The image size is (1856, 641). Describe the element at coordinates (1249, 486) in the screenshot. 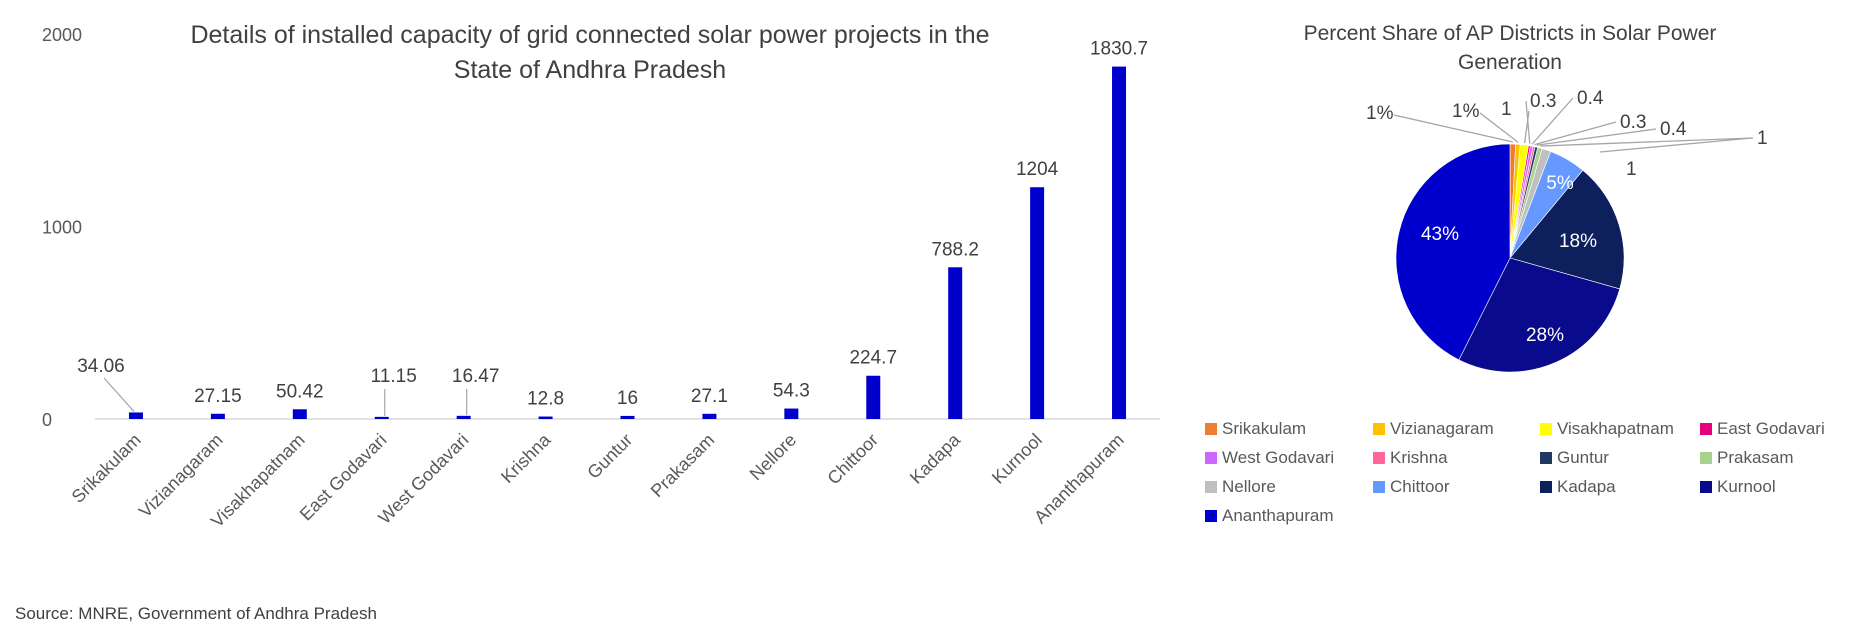

I see `legend-label: Nellore` at that location.